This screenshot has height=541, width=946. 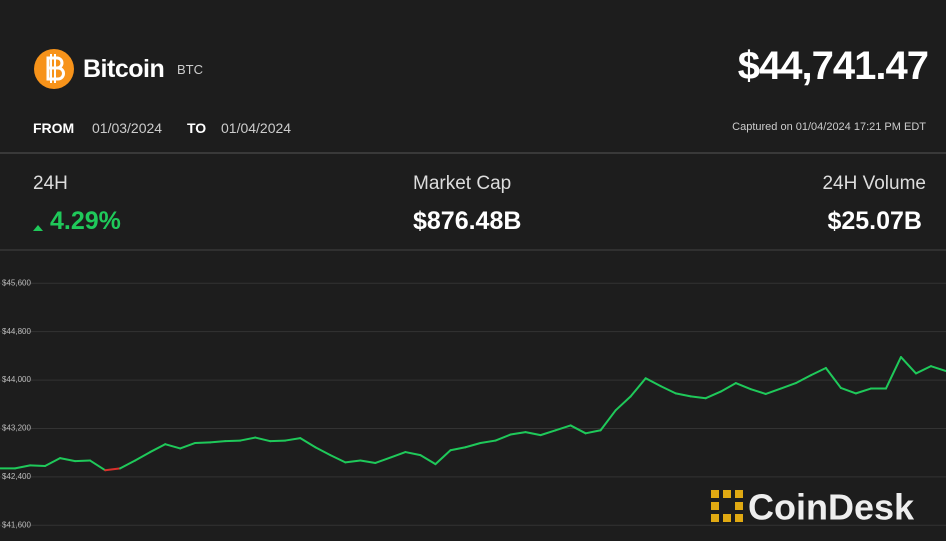 What do you see at coordinates (50, 183) in the screenshot?
I see `stat-label: 24H` at bounding box center [50, 183].